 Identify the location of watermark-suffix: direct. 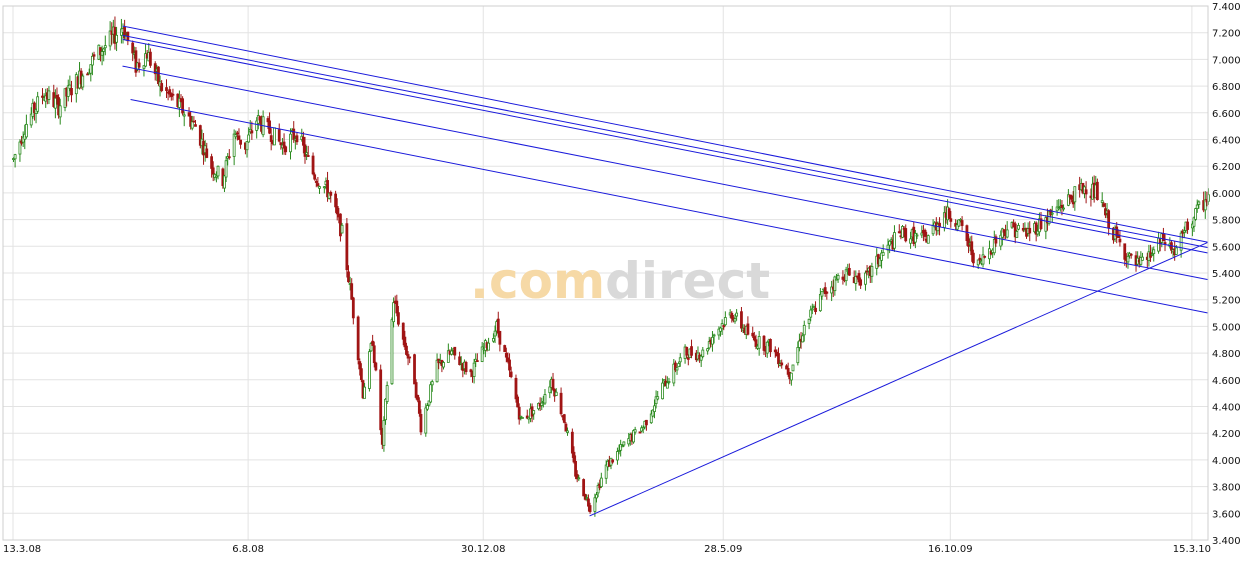
(687, 281).